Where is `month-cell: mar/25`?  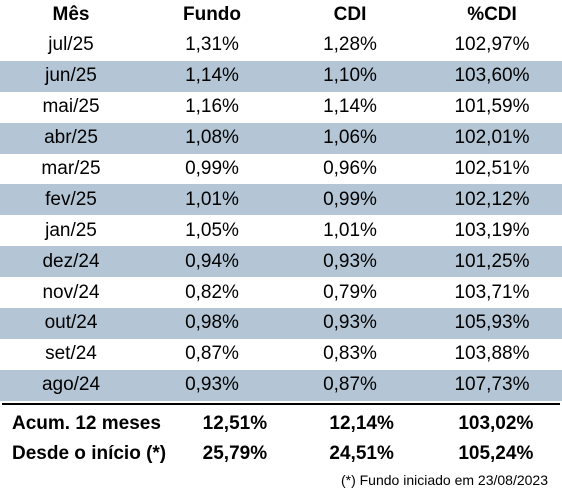 month-cell: mar/25 is located at coordinates (71, 168).